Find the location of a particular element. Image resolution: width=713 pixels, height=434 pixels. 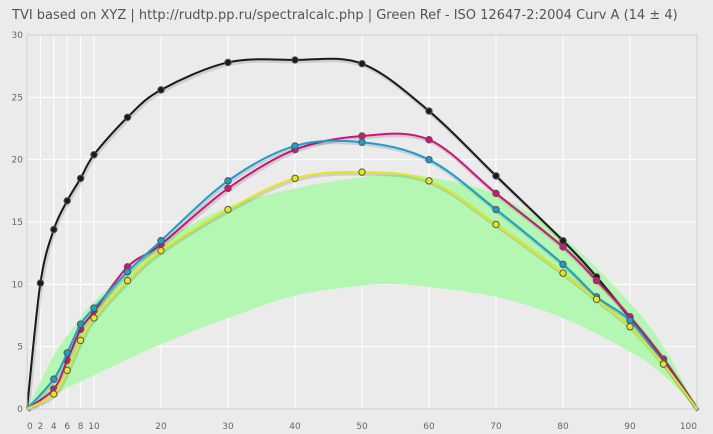

x-tick-label: 10 is located at coordinates (94, 427).